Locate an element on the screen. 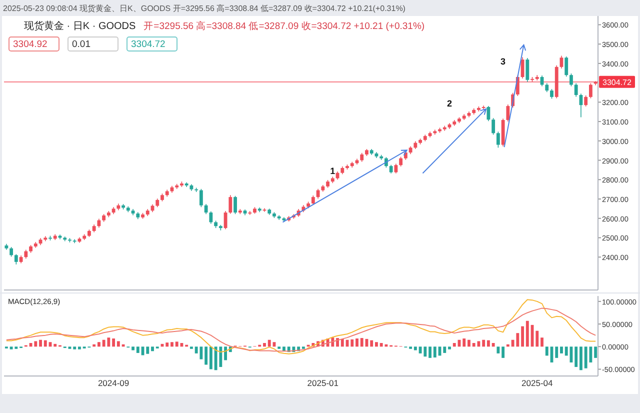 This screenshot has width=640, height=413. ref-line-label: 3304.72 is located at coordinates (617, 82).